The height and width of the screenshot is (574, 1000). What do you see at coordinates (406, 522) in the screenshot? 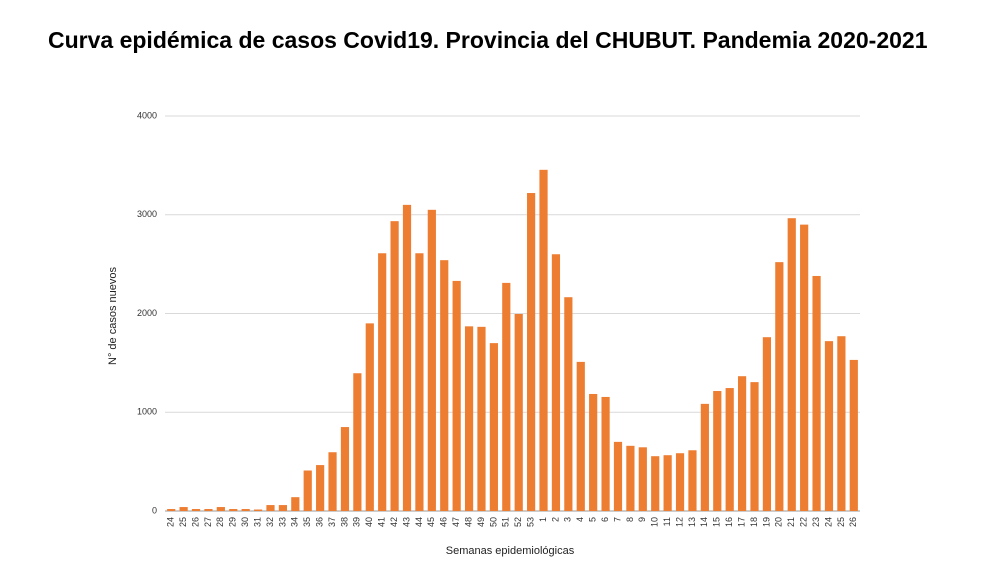
I see `x-tick-label: 43` at bounding box center [406, 522].